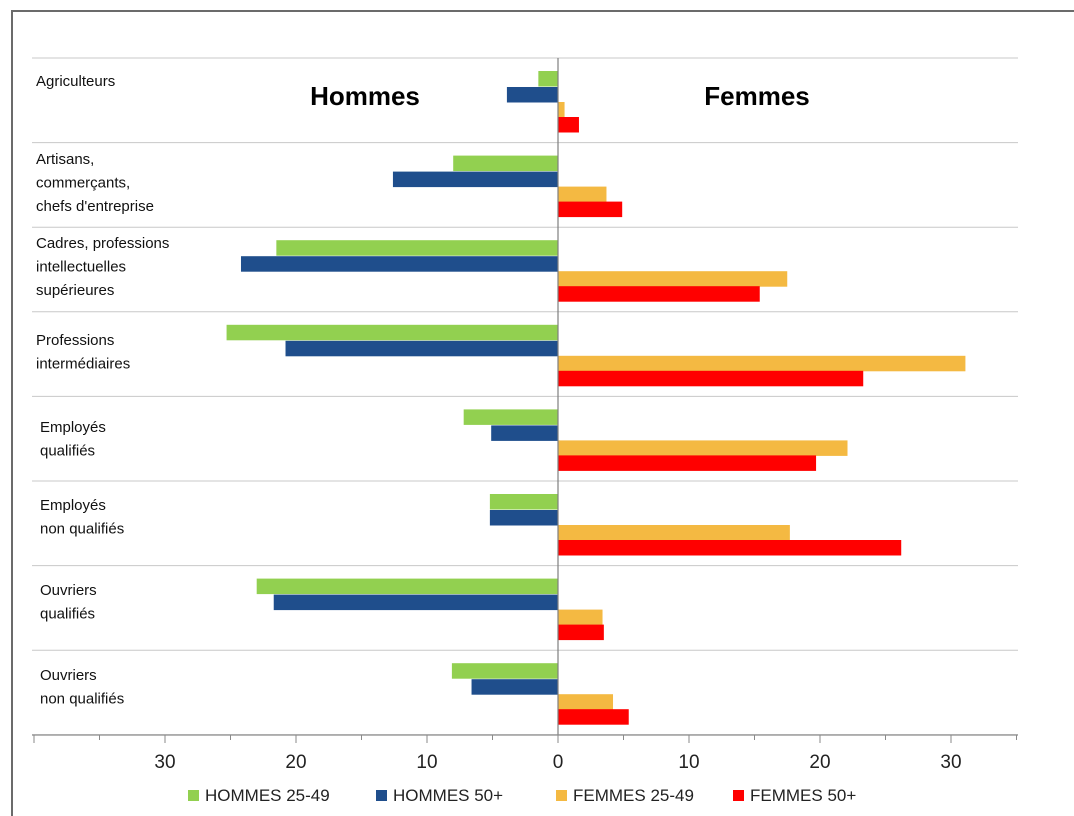 Image resolution: width=1074 pixels, height=816 pixels. I want to click on legend-label: HOMMES 25-49, so click(267, 795).